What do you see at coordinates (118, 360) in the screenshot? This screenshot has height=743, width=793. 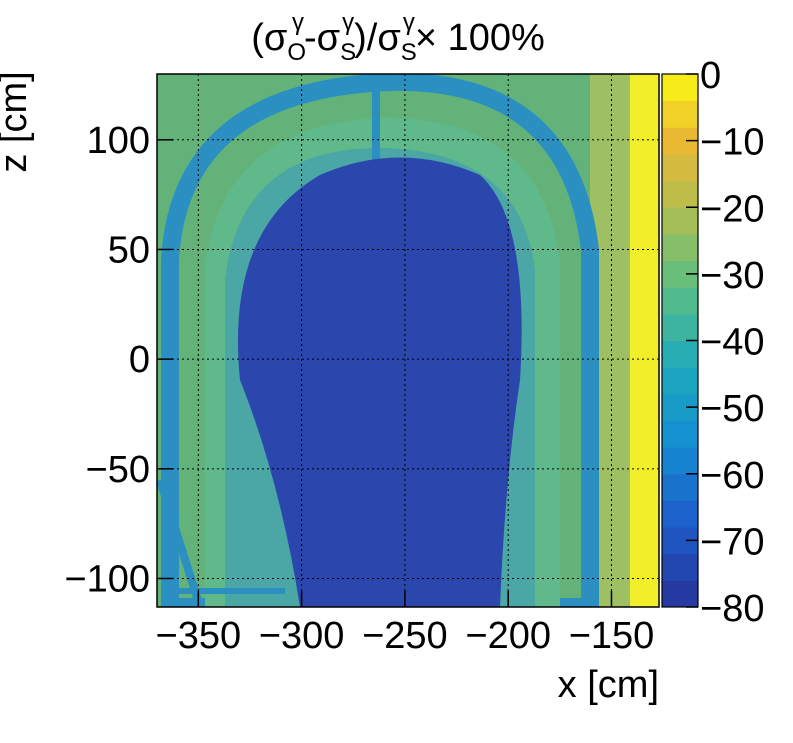 I see `y-axis: −100 −50 0 50 100` at bounding box center [118, 360].